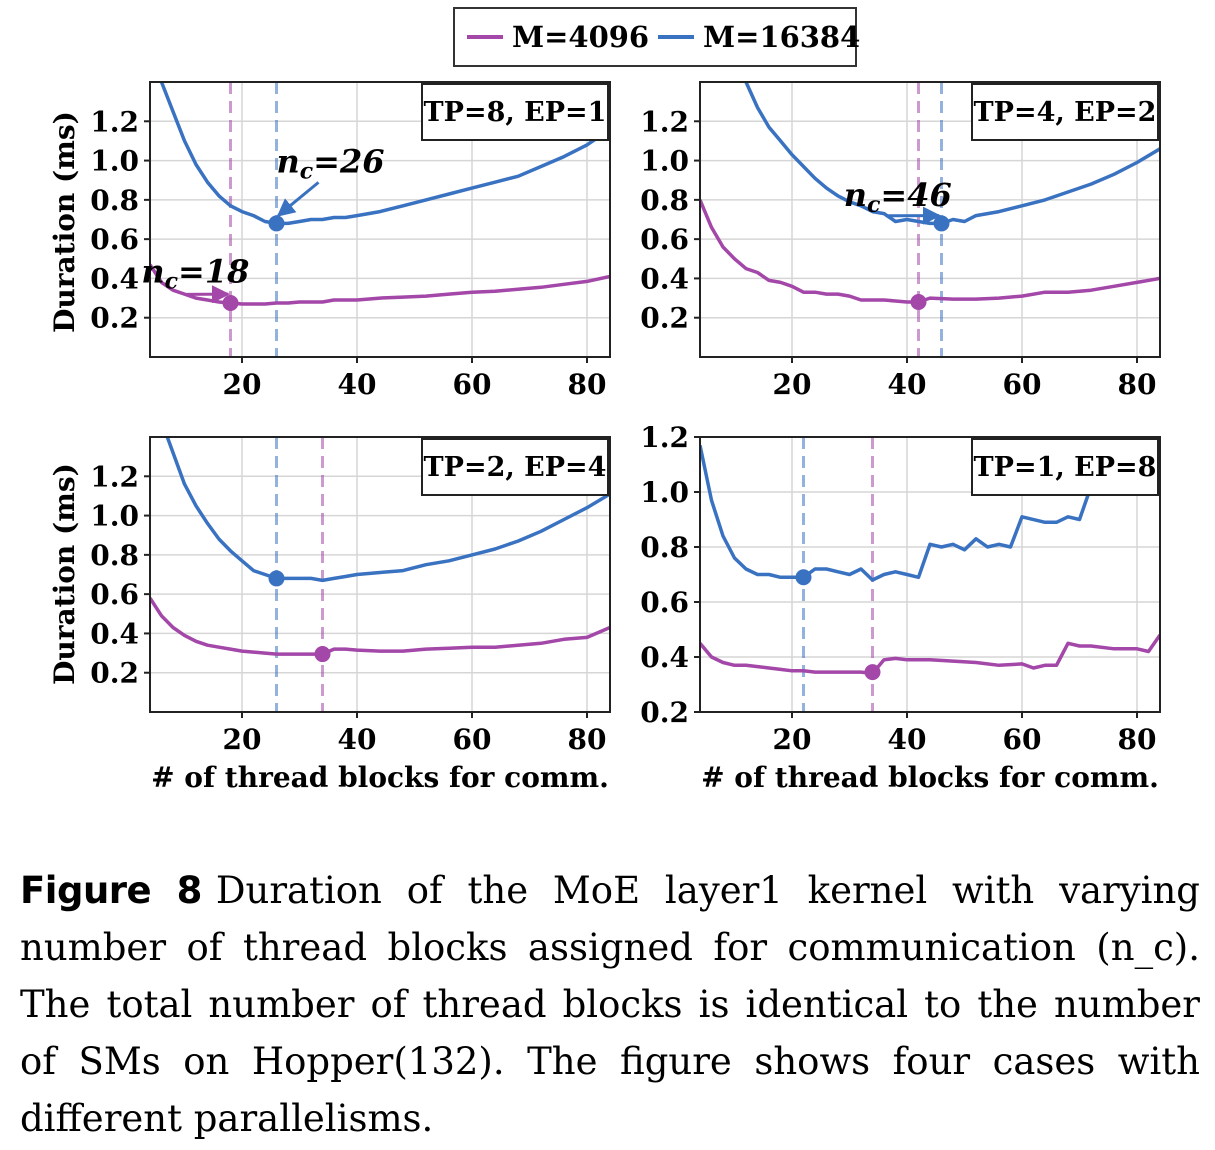  I want to click on legend-label-m16384: M=16384, so click(781, 37).